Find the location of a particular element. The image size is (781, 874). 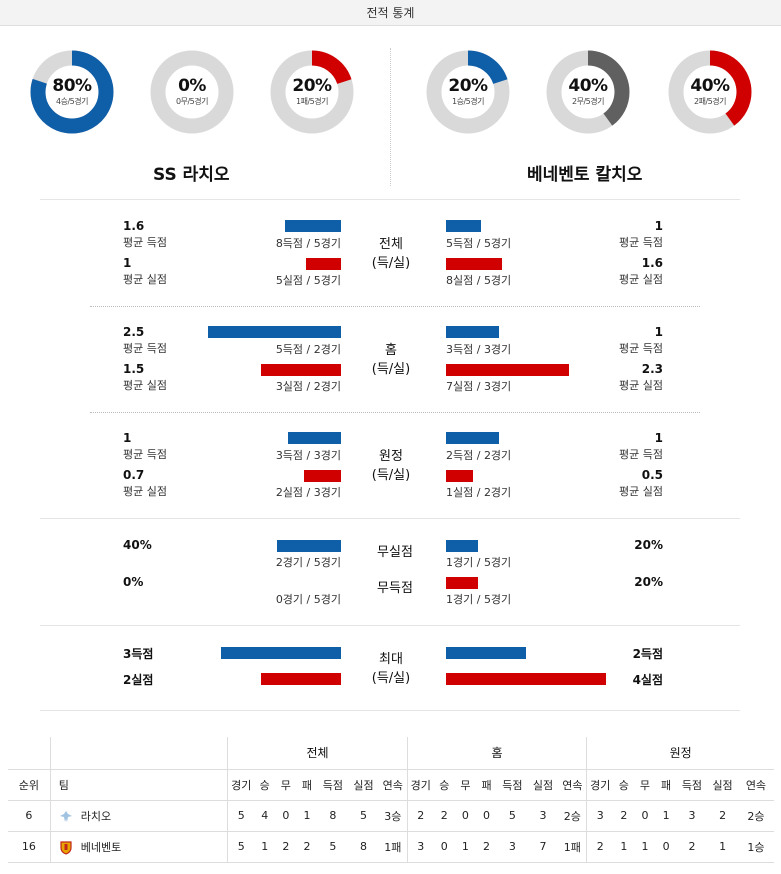

home-losses-cell: 2 is located at coordinates (486, 846).